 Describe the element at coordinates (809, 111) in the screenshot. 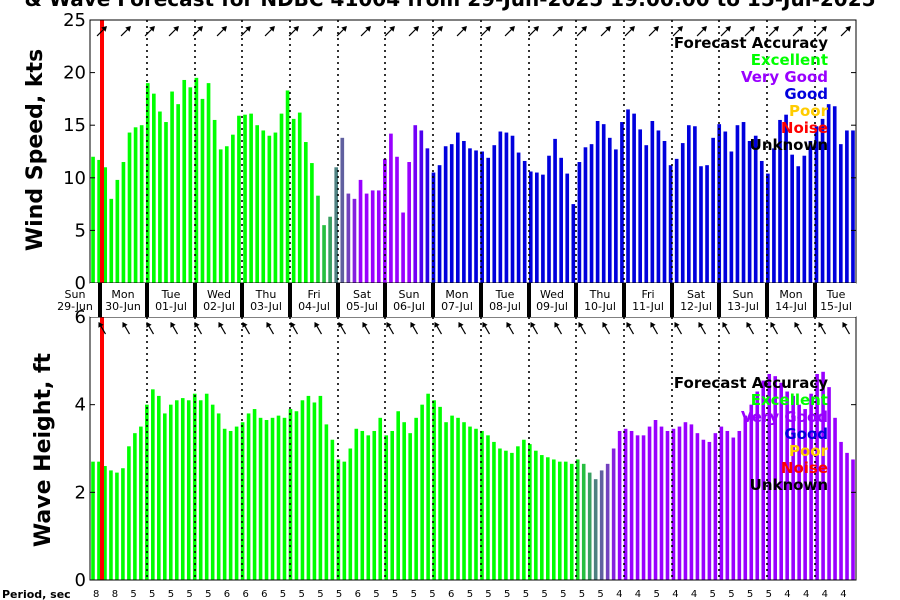

I see `legend-item-poor: Poor` at that location.